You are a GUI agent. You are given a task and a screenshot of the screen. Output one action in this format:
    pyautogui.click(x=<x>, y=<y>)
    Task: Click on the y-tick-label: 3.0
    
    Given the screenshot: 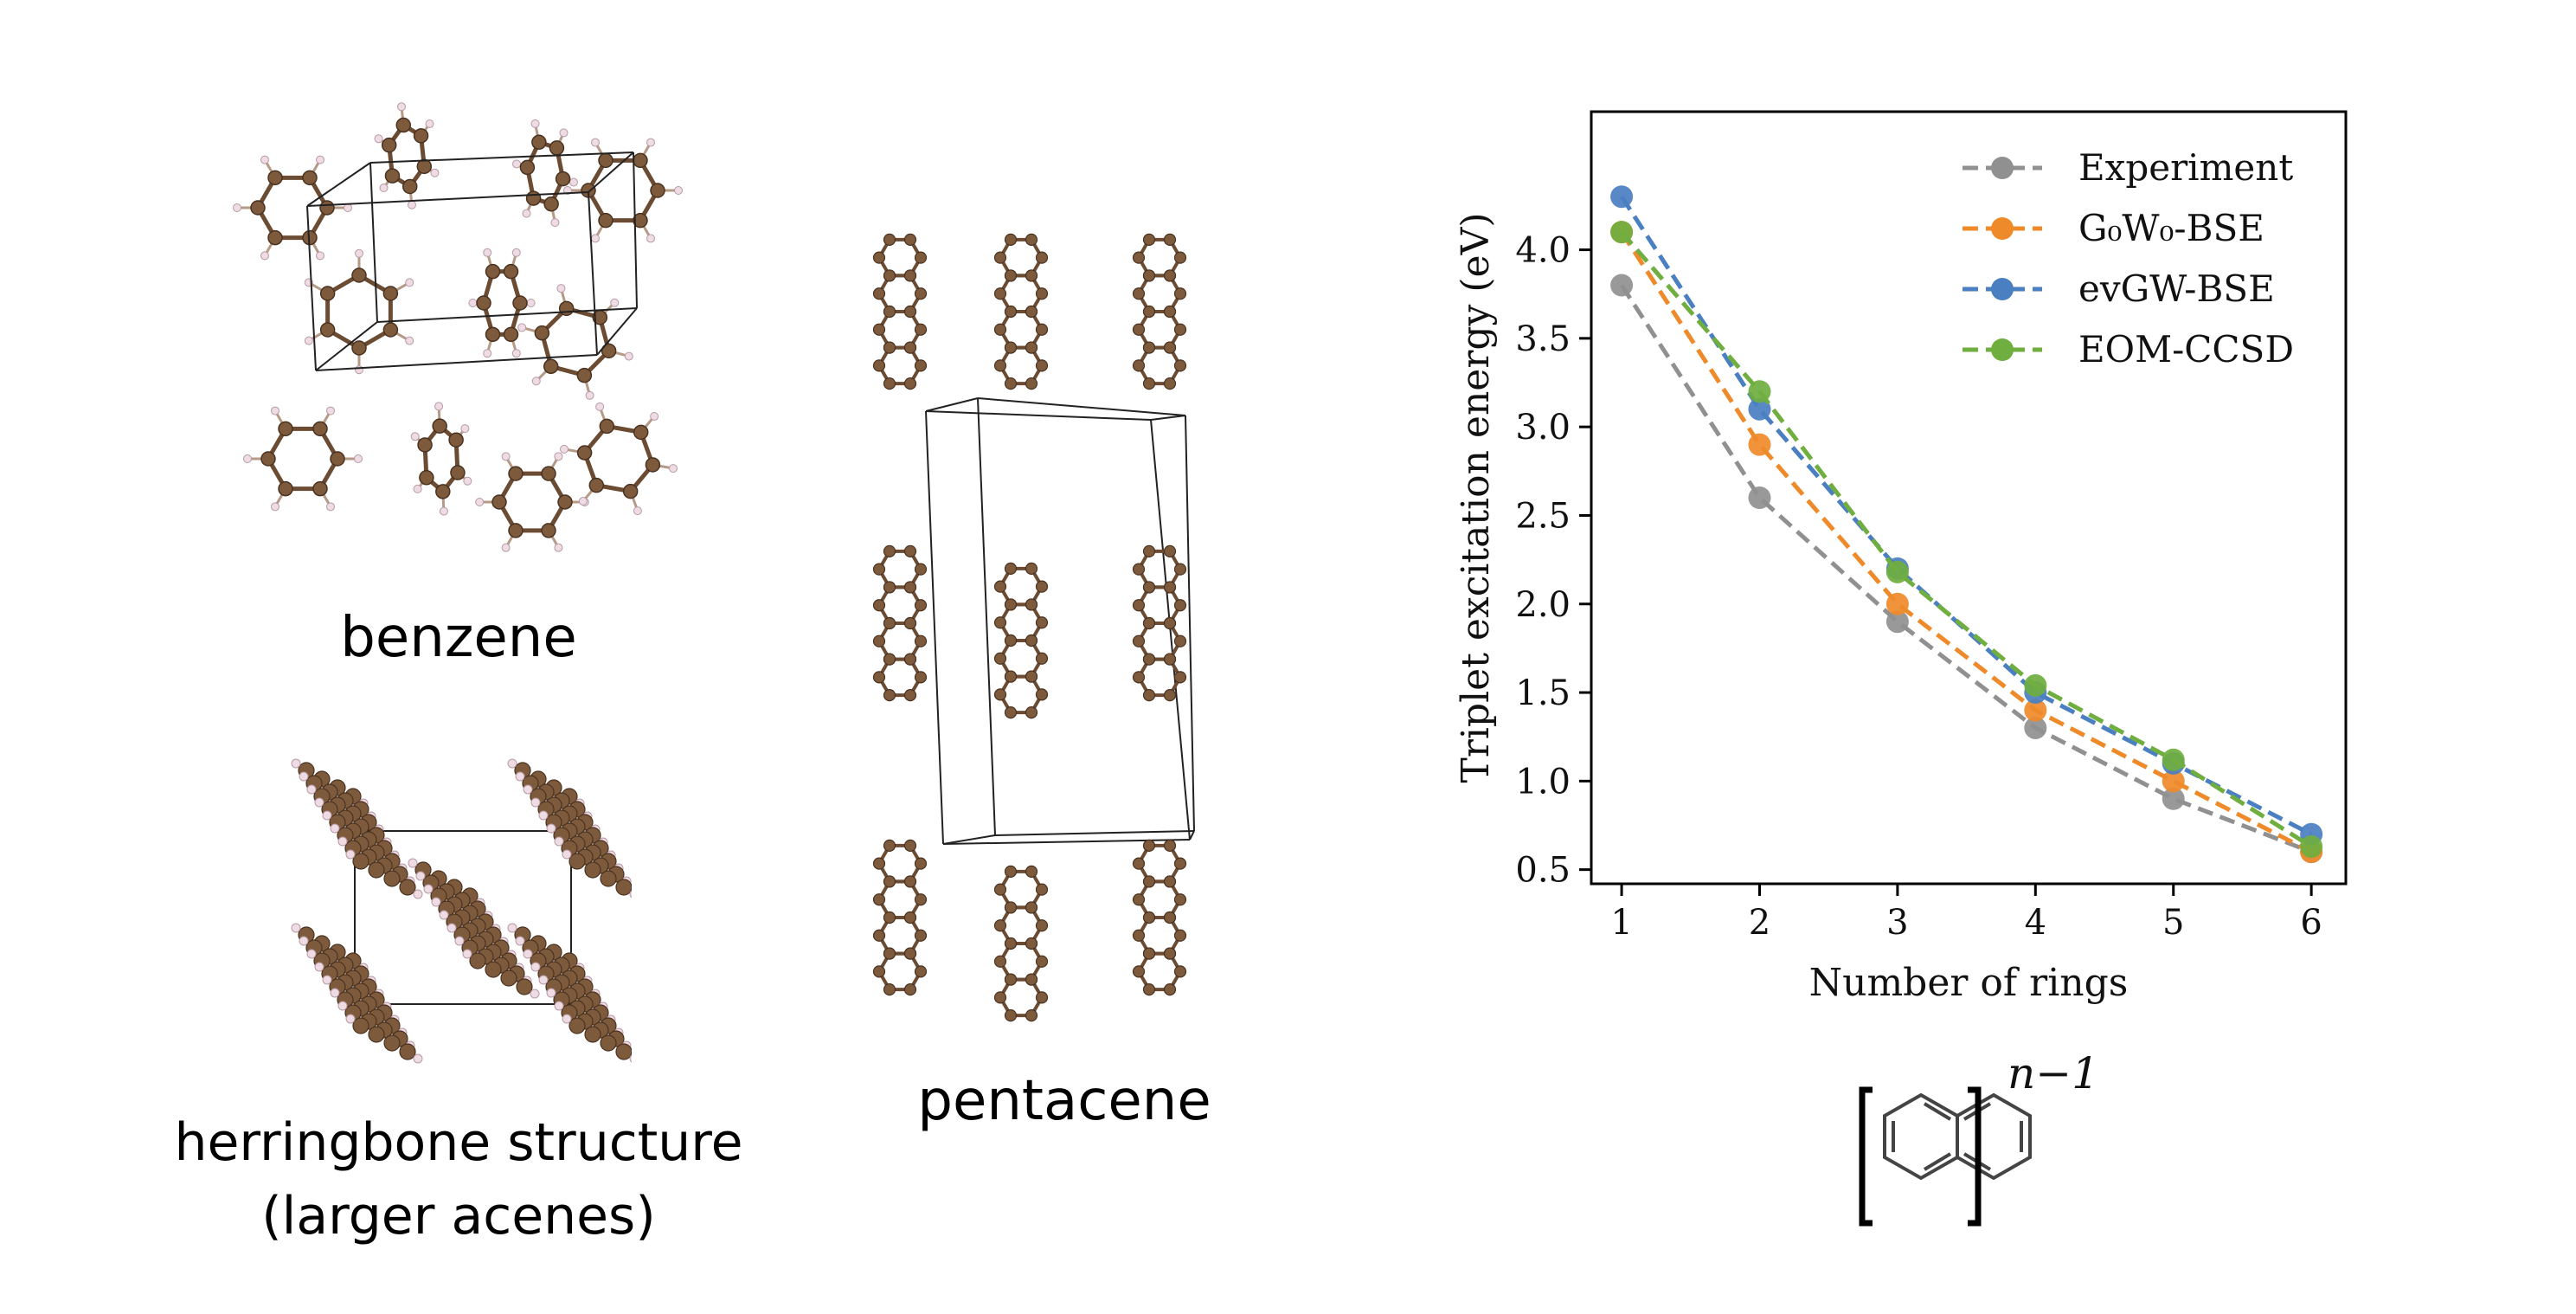 What is the action you would take?
    pyautogui.click(x=1543, y=428)
    